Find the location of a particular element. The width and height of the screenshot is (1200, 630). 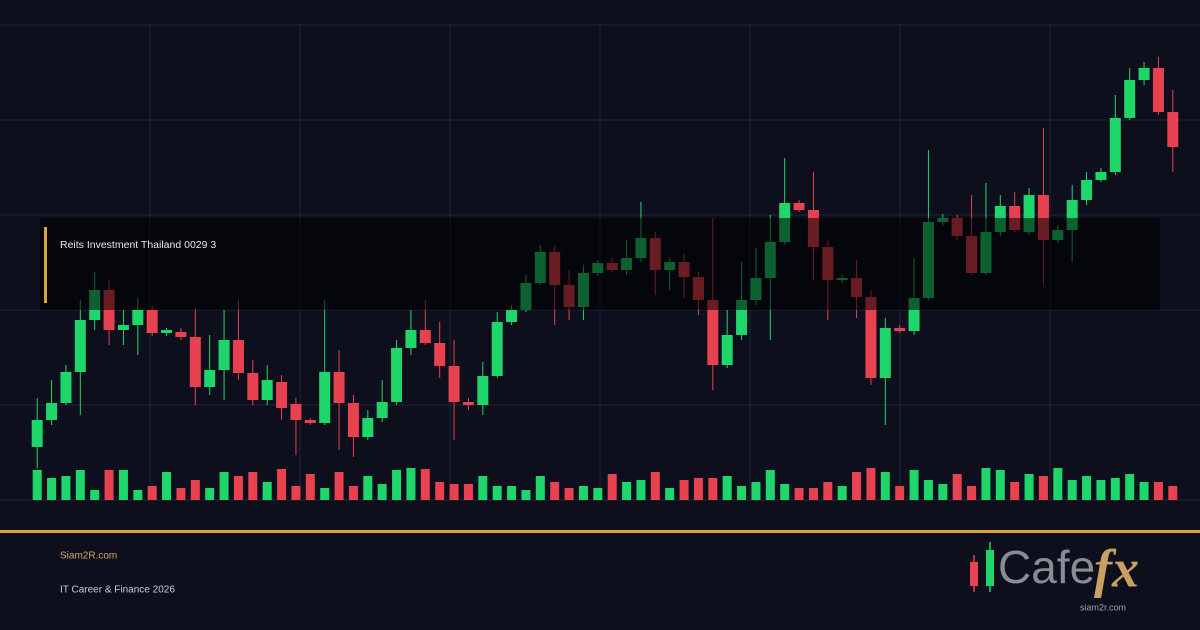

divider is located at coordinates (600, 531).